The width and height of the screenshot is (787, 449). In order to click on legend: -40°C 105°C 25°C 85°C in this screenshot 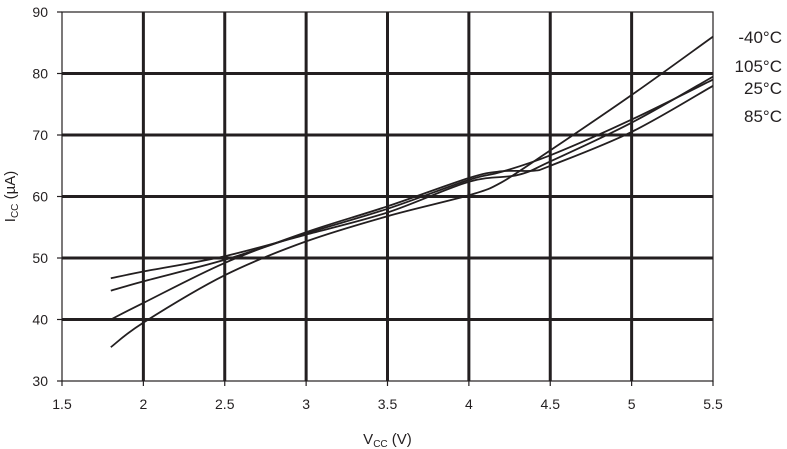, I will do `click(758, 77)`.